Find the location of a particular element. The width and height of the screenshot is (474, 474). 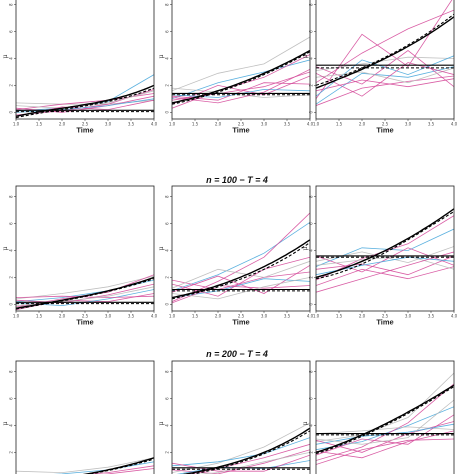

series-line-blue is located at coordinates (385, 434).